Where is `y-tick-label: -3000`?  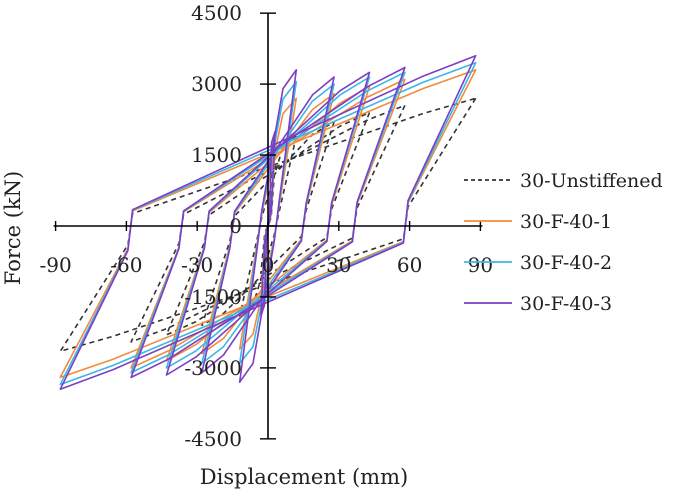
y-tick-label: -3000 is located at coordinates (213, 368).